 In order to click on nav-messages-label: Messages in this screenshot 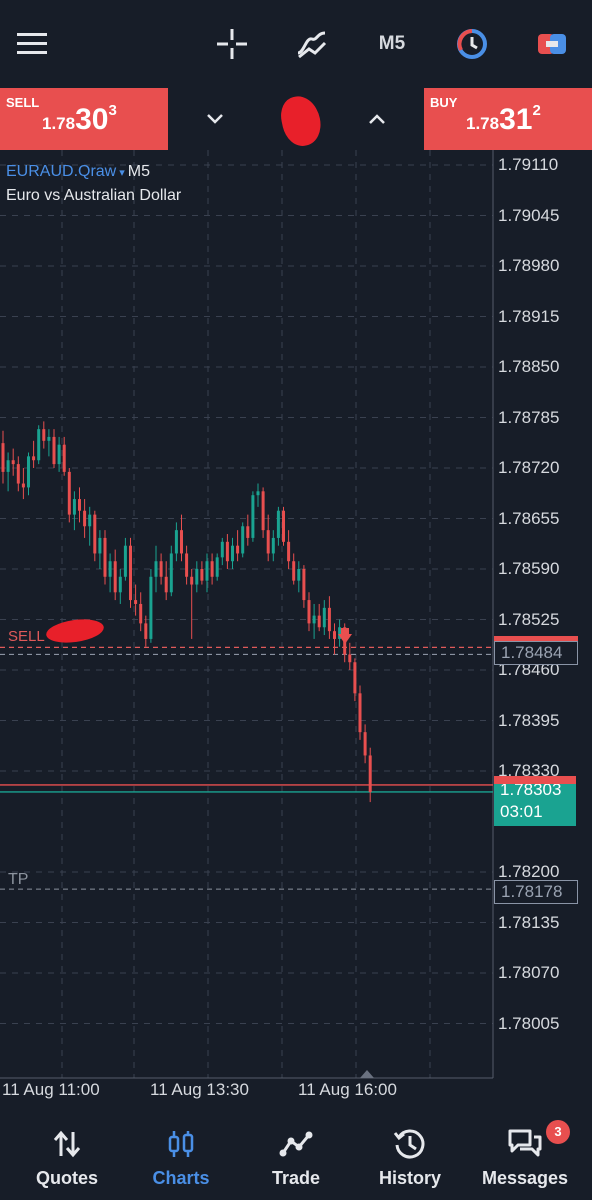, I will do `click(525, 1178)`.